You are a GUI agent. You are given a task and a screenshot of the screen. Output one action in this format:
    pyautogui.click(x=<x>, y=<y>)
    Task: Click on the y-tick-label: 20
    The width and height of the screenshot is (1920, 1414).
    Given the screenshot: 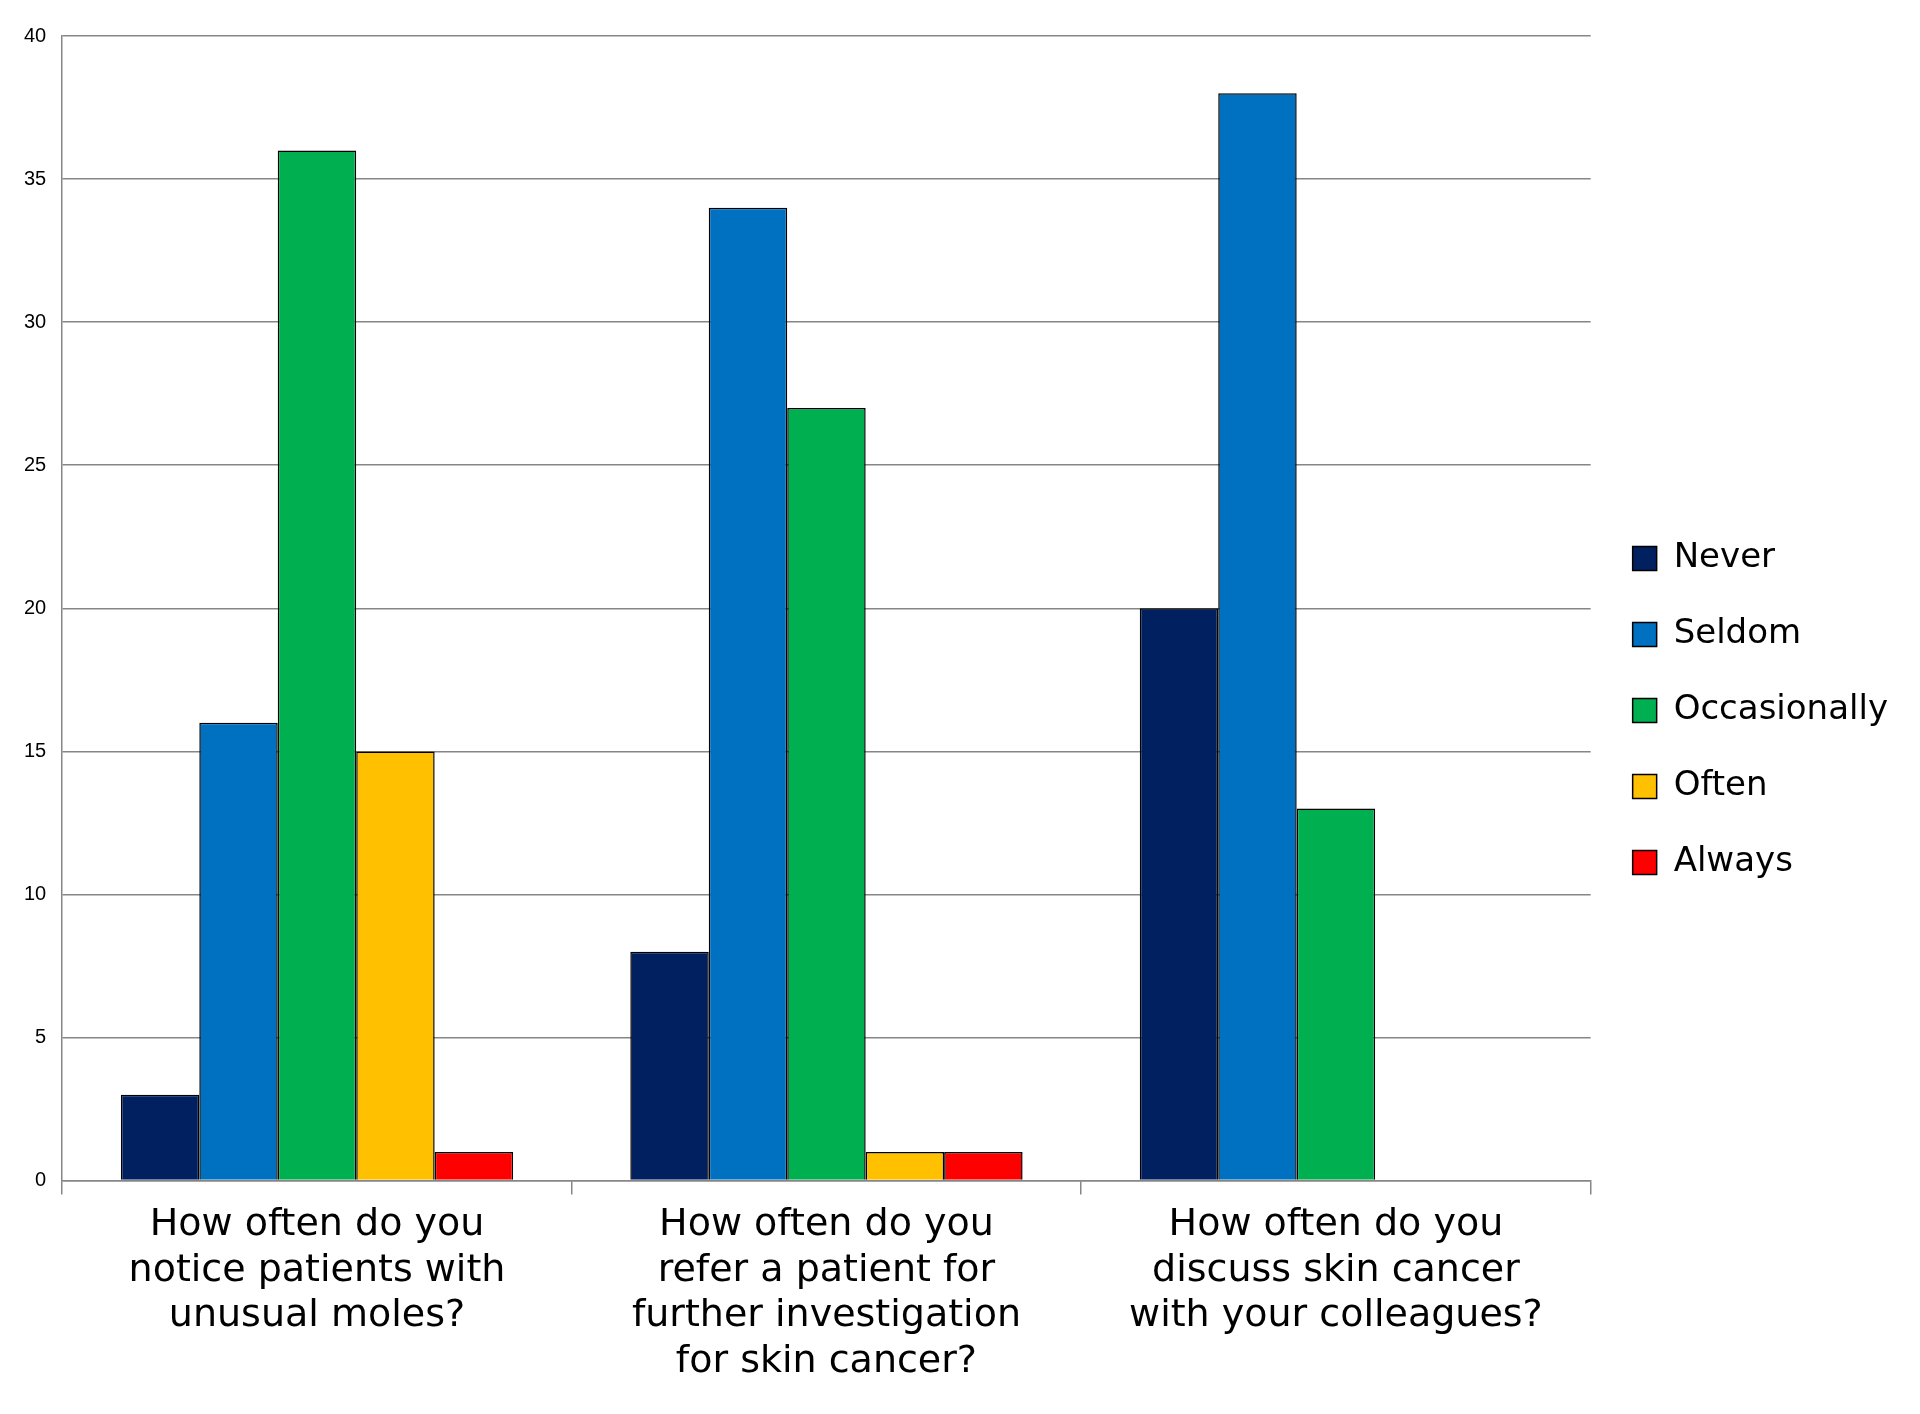 What is the action you would take?
    pyautogui.click(x=35, y=606)
    